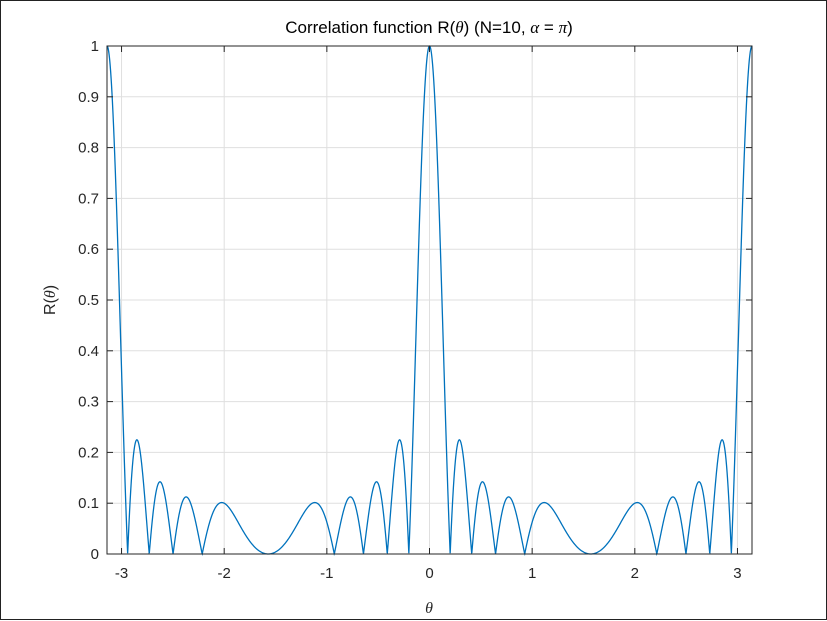 The width and height of the screenshot is (827, 621). What do you see at coordinates (88, 402) in the screenshot?
I see `y-tick-label: 0.3` at bounding box center [88, 402].